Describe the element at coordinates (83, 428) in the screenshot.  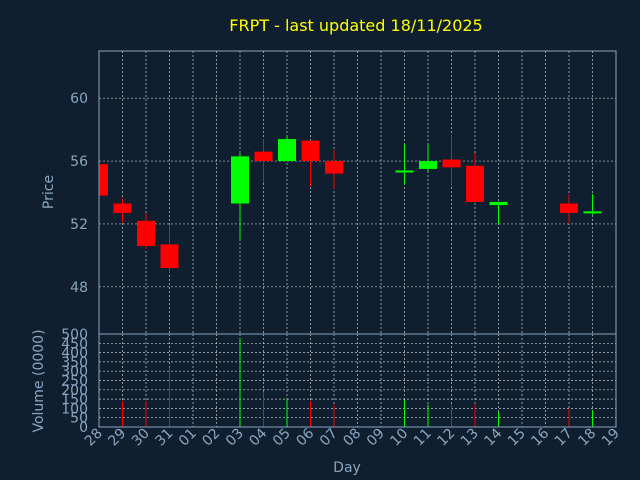
I see `volume-tick-label: 0` at that location.